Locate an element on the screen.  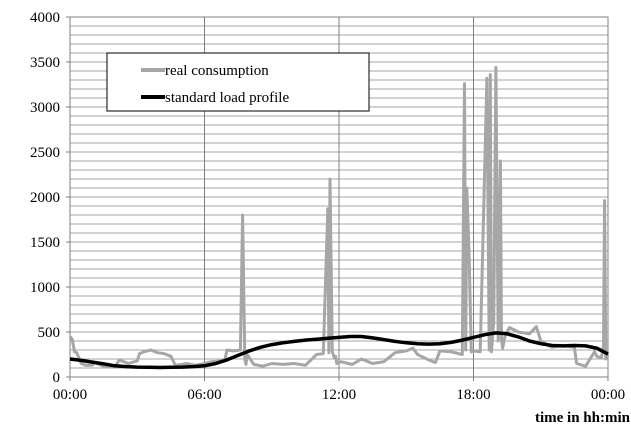
x-tick-label: 18:00 is located at coordinates (473, 395).